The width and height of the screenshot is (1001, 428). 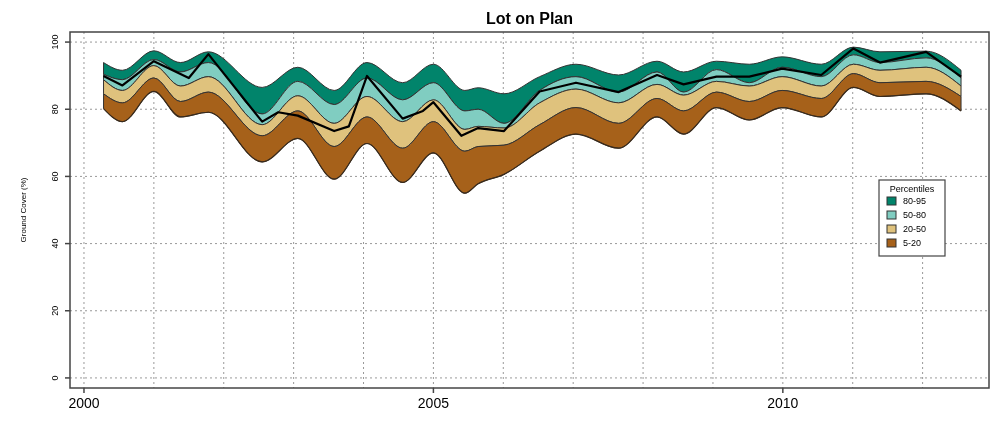 I want to click on x-tick-label: 2000, so click(x=84, y=403).